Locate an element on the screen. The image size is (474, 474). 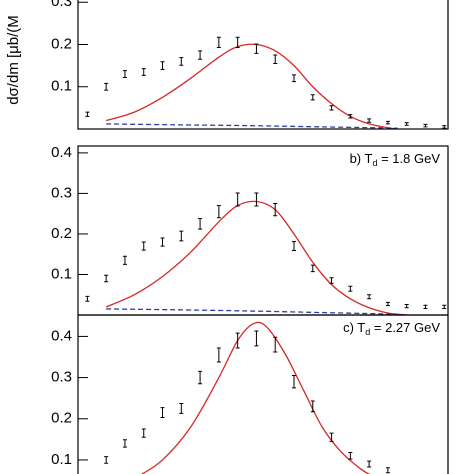
panel-label-part: = 2.27 GeV is located at coordinates (405, 327).